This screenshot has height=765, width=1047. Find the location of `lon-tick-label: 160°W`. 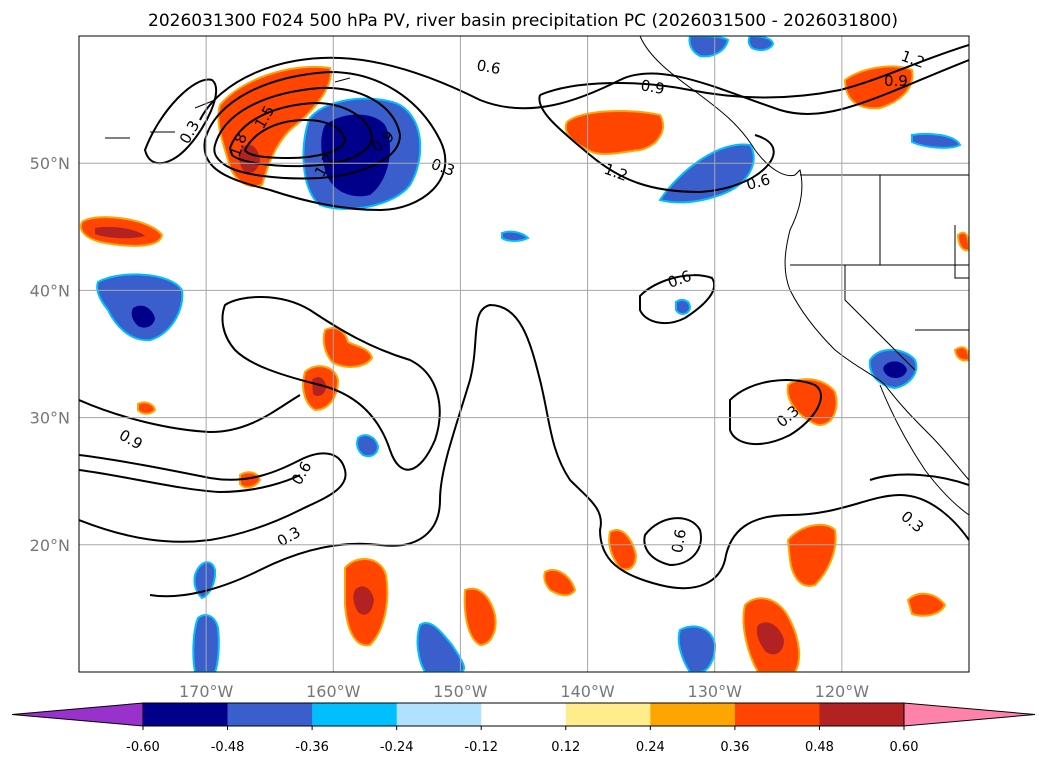

lon-tick-label: 160°W is located at coordinates (333, 691).